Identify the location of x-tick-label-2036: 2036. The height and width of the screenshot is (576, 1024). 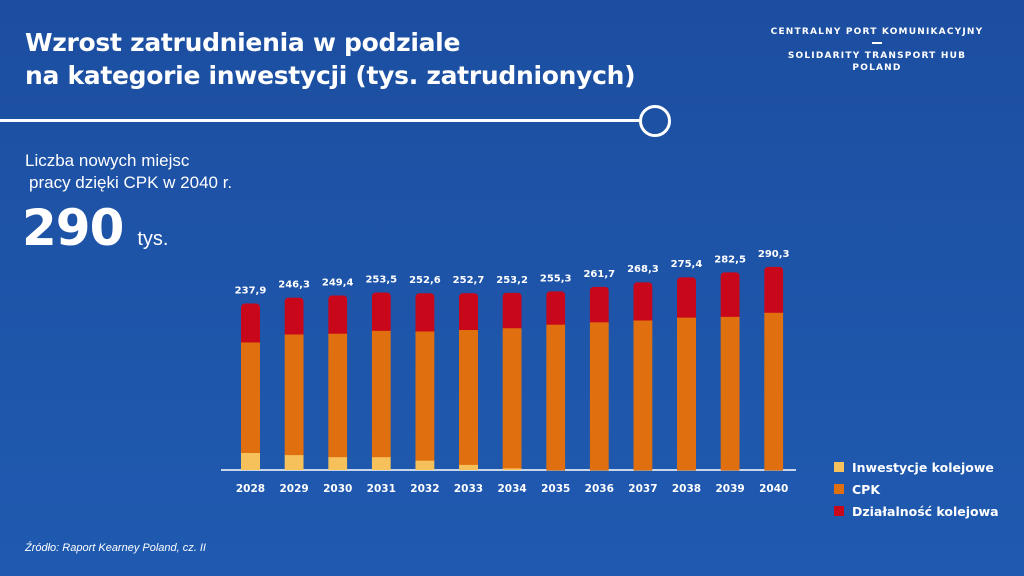
(599, 489).